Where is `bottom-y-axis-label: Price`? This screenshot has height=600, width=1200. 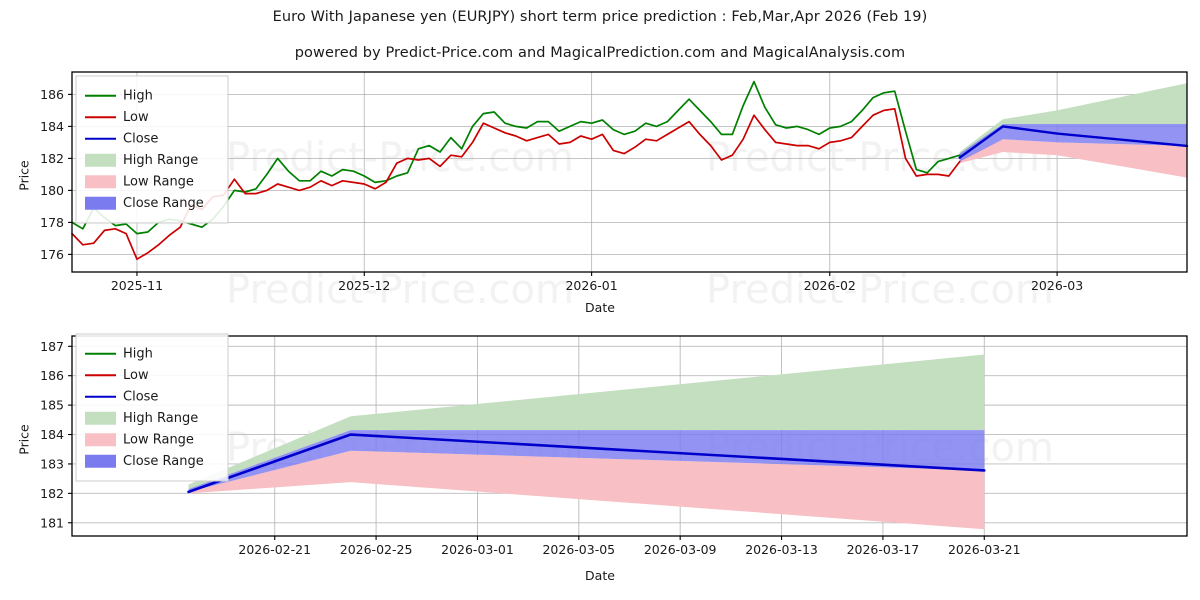
bottom-y-axis-label: Price is located at coordinates (24, 439).